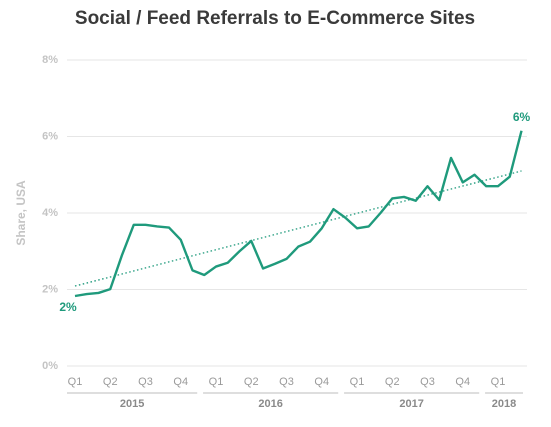 The width and height of the screenshot is (551, 427). I want to click on y-axis-label: Share, USA, so click(21, 213).